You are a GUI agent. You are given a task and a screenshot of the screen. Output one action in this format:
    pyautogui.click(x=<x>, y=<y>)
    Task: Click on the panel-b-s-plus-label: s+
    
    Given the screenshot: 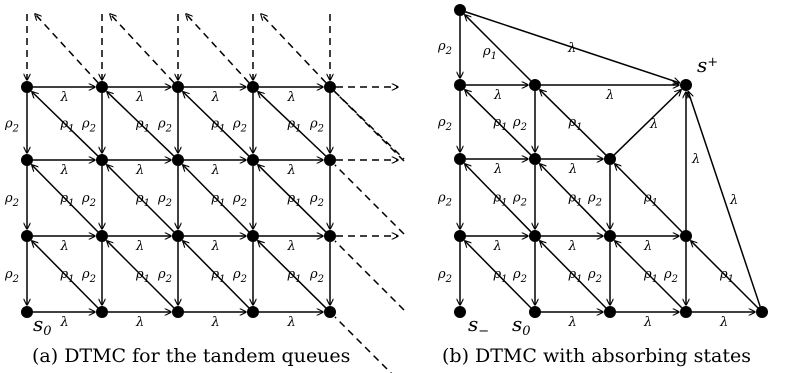 What is the action you would take?
    pyautogui.click(x=707, y=65)
    